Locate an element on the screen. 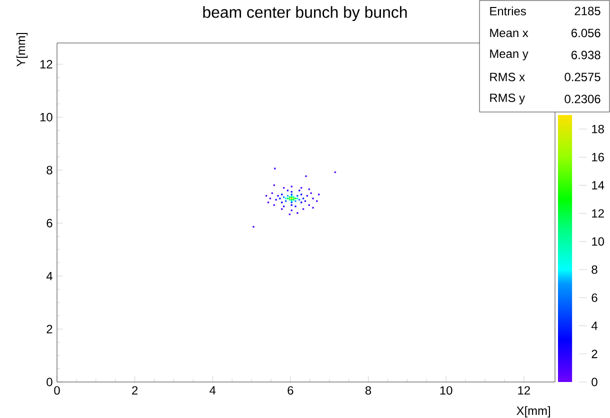  x-tick-label: 6 is located at coordinates (291, 390).